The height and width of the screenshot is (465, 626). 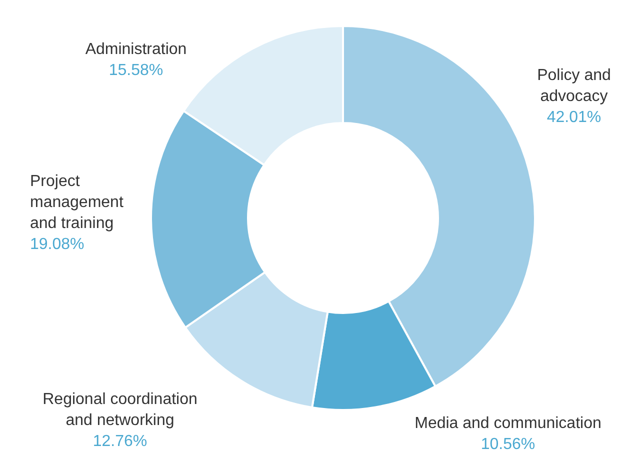 I want to click on slice-label: Regional coordination and networking, so click(x=120, y=410).